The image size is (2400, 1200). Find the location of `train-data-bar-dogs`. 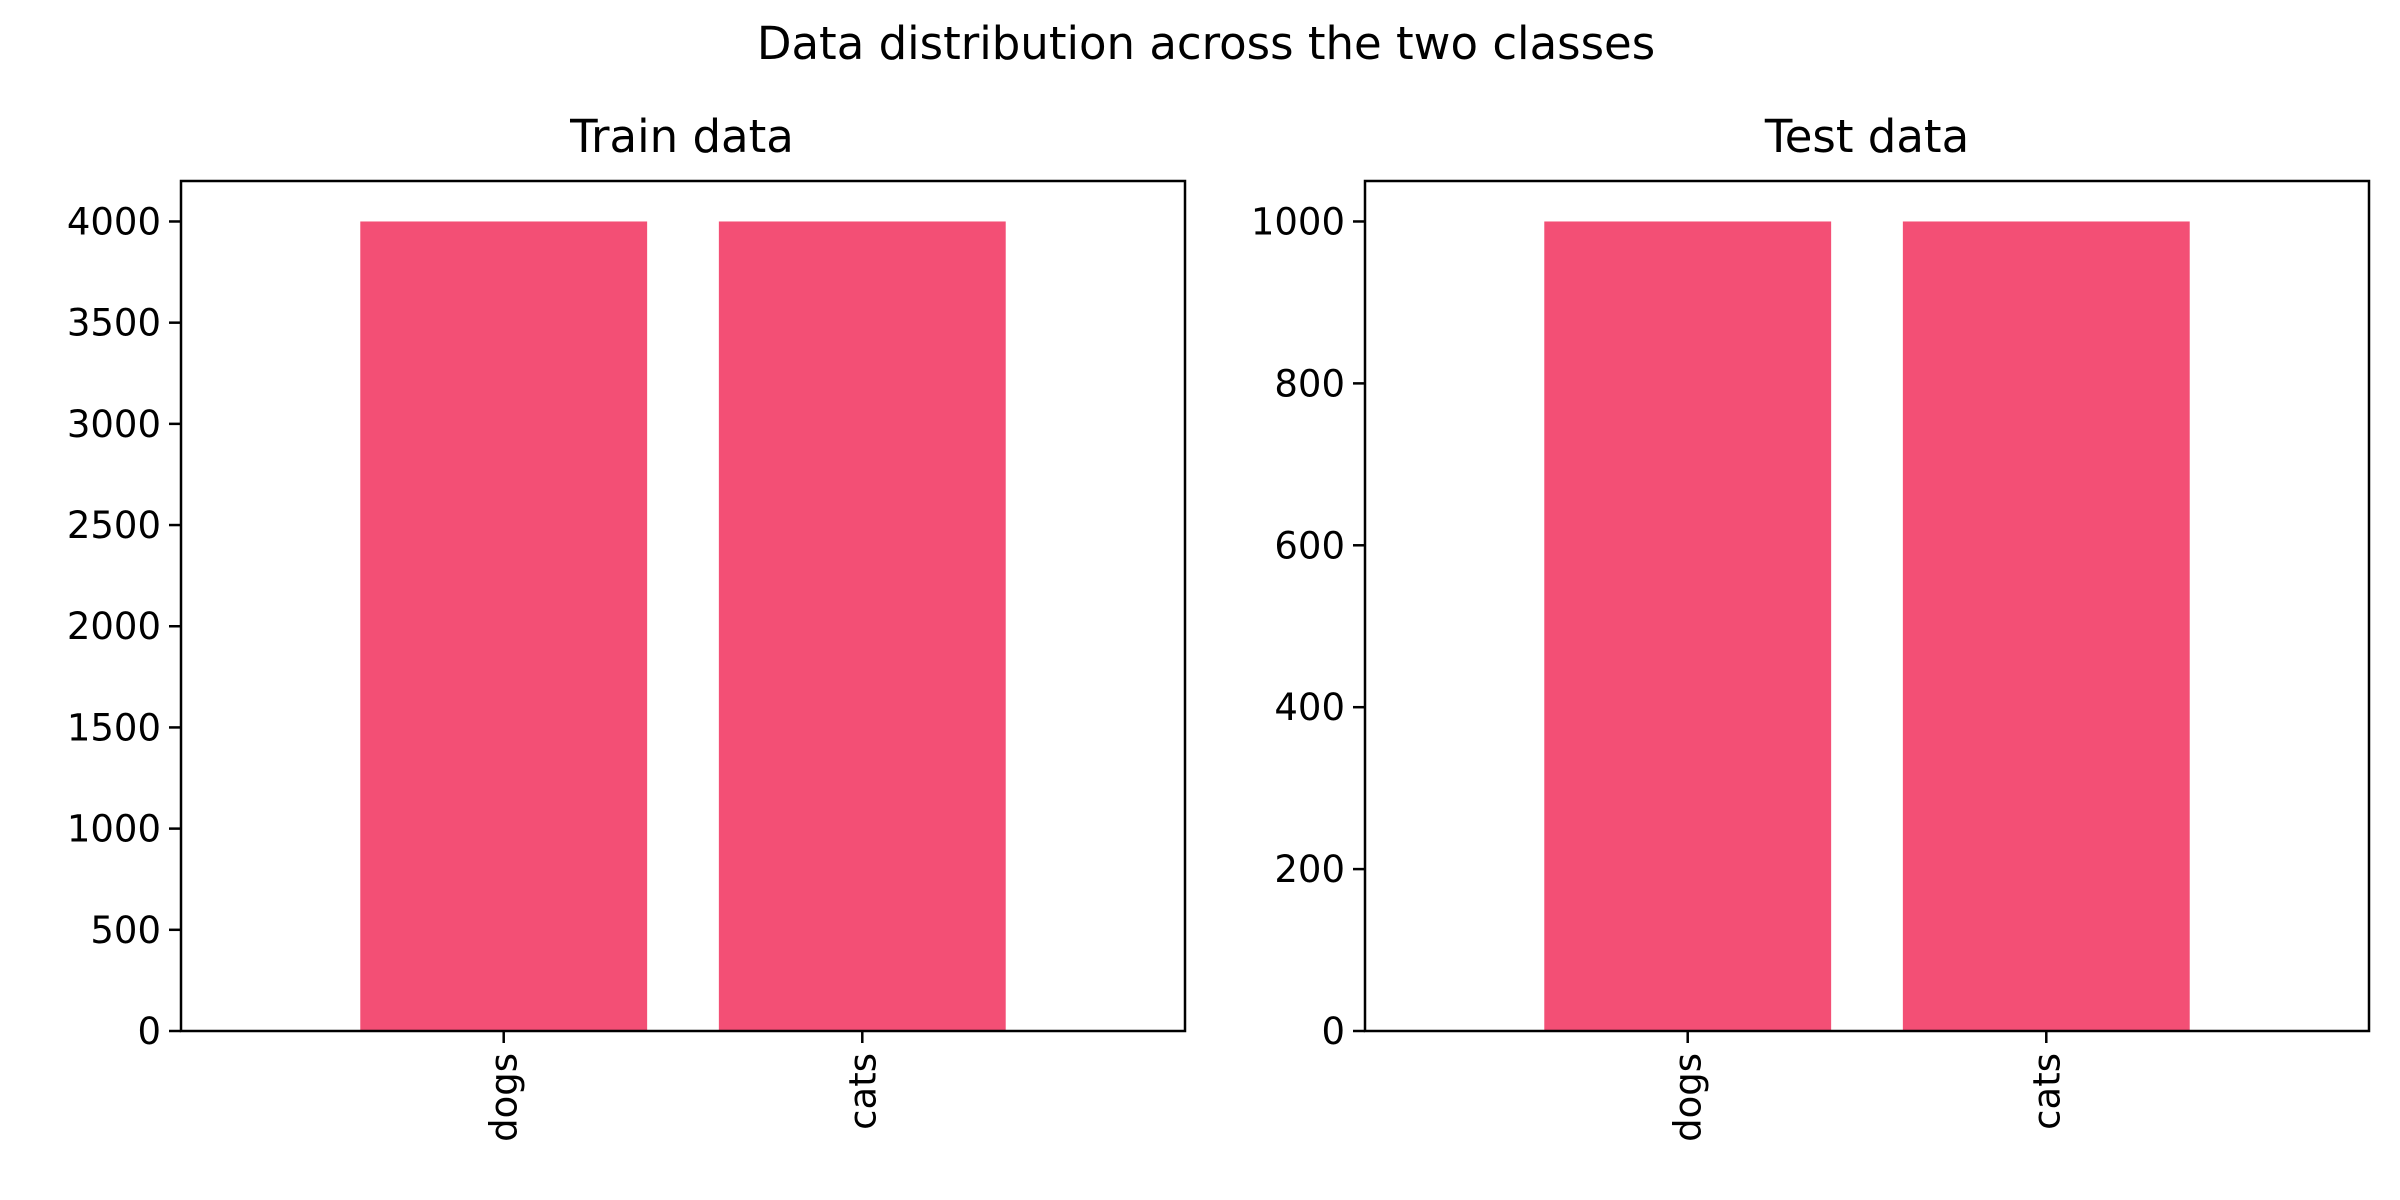

train-data-bar-dogs is located at coordinates (504, 626).